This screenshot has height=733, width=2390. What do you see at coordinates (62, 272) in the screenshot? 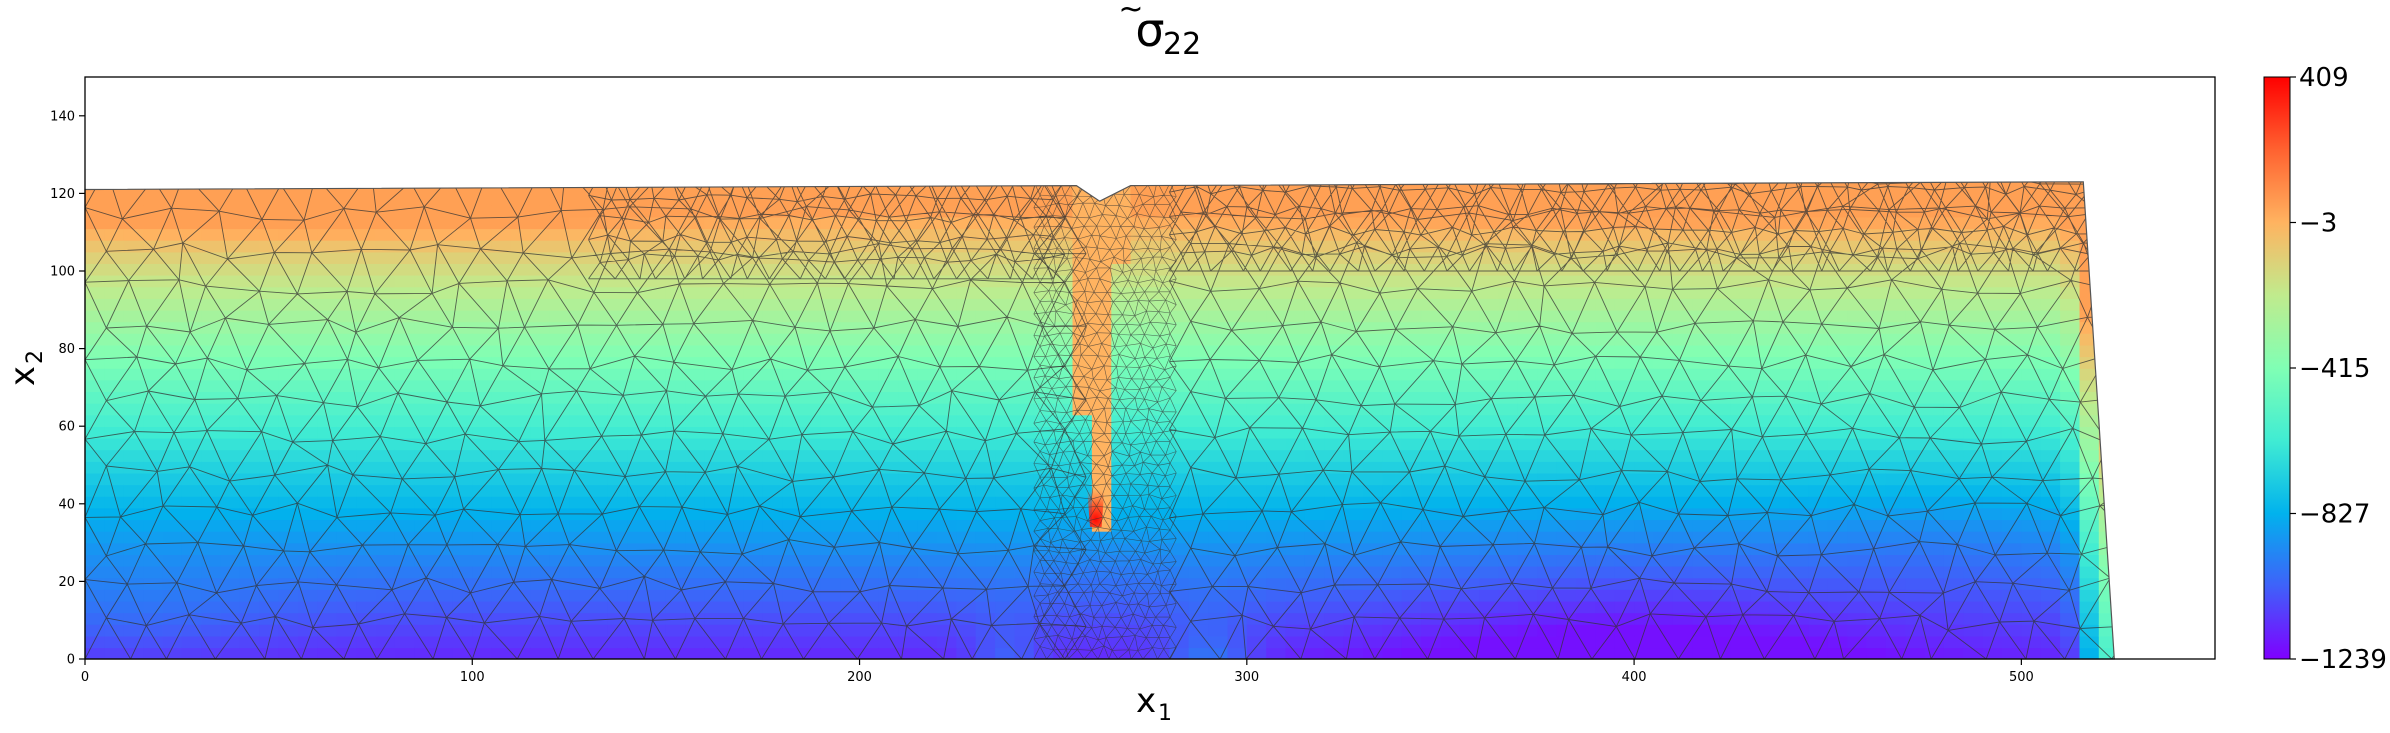
I see `y-tick-label: 100` at bounding box center [62, 272].